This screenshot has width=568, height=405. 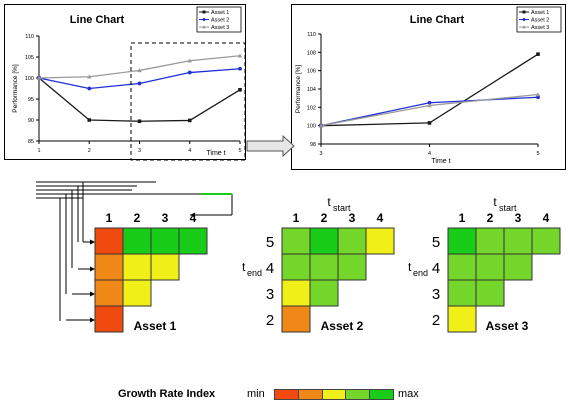 What do you see at coordinates (311, 72) in the screenshot?
I see `y-tick-label: 106` at bounding box center [311, 72].